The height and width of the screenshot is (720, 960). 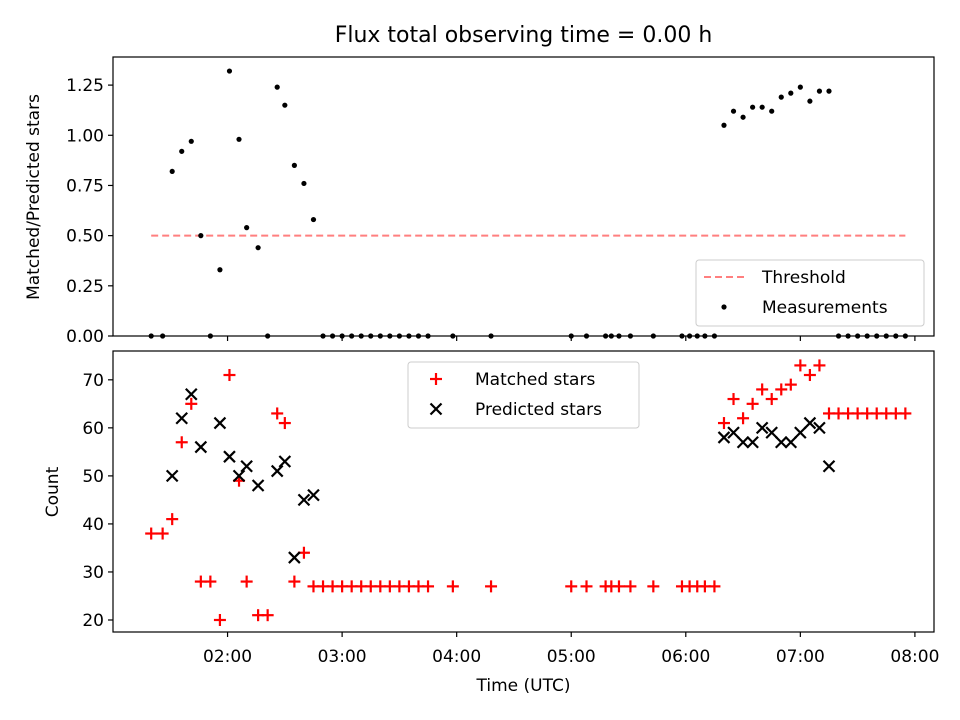 What do you see at coordinates (85, 86) in the screenshot?
I see `top-y-tick-label: 1.25` at bounding box center [85, 86].